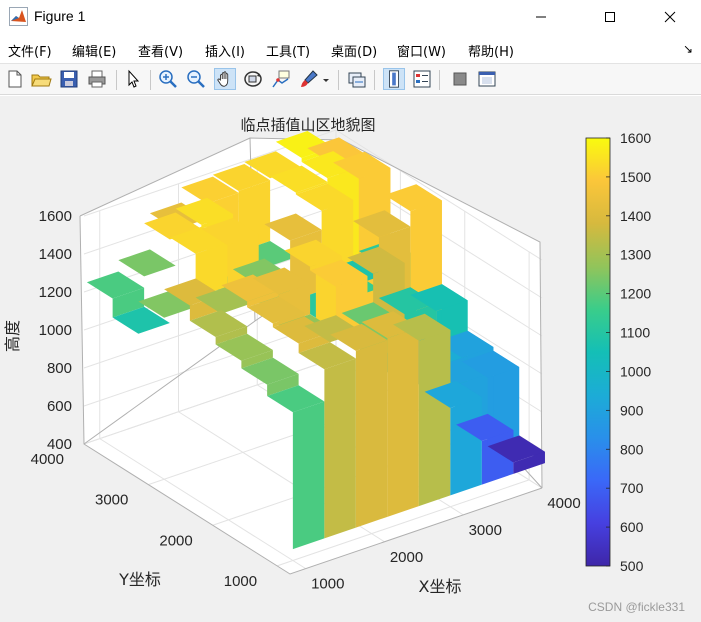  Describe the element at coordinates (635, 138) in the screenshot. I see `colorbar-tick-label: 1600` at that location.